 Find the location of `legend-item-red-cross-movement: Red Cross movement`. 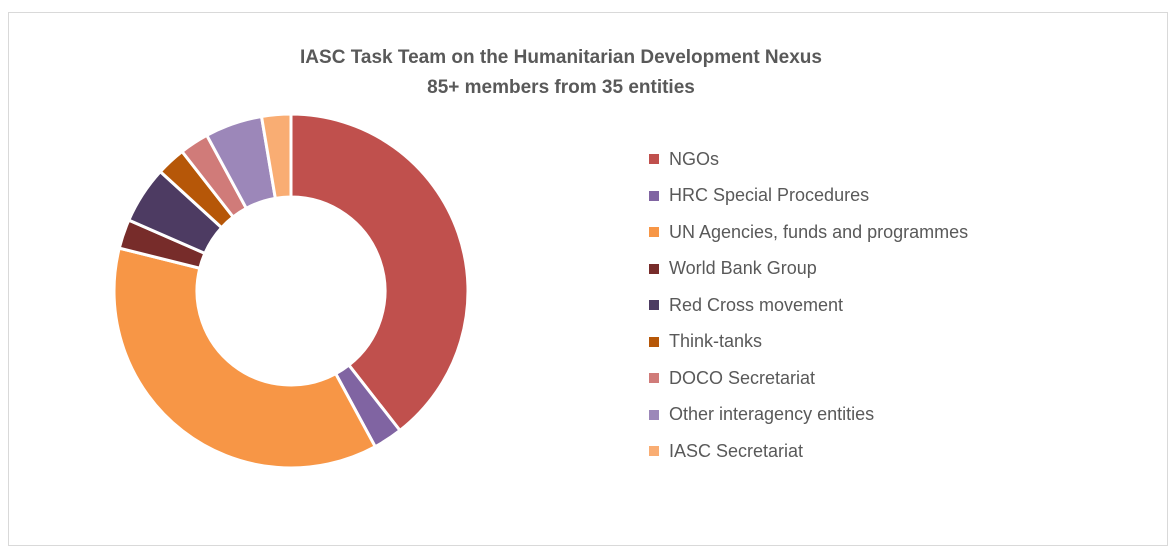

legend-item-red-cross-movement: Red Cross movement is located at coordinates (869, 305).